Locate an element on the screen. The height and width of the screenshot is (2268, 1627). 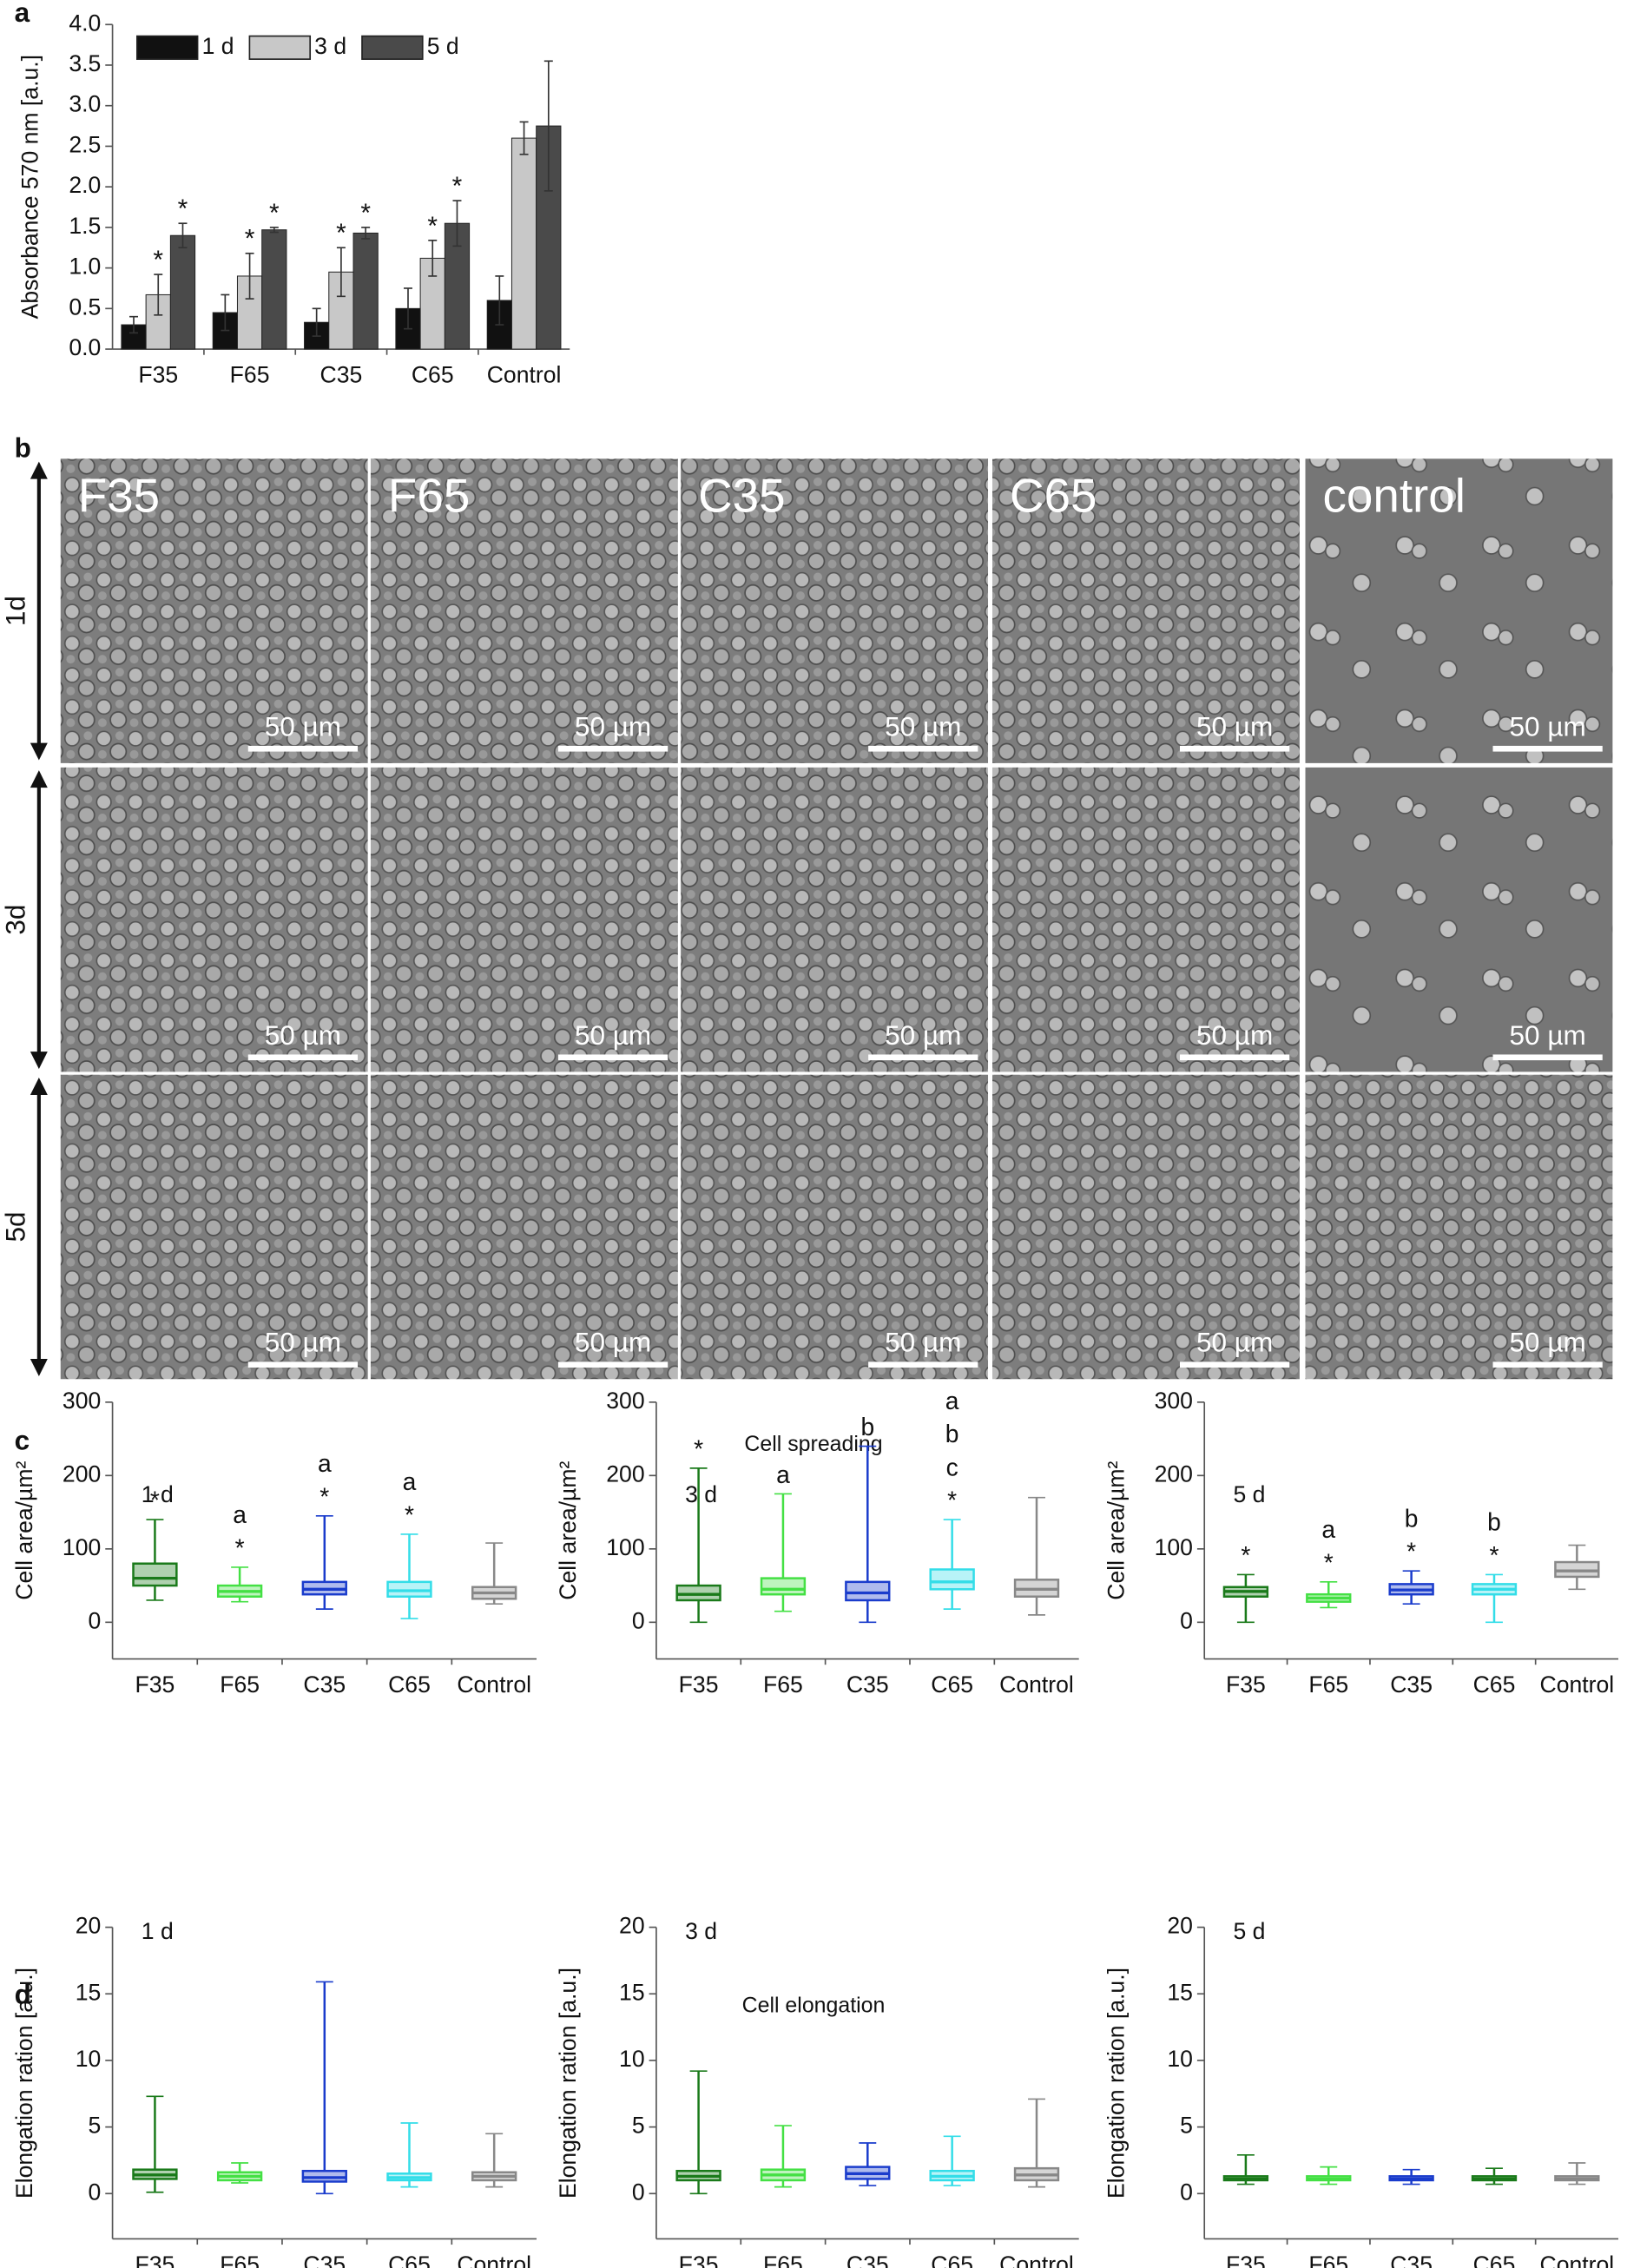
y-tick-label: 1.0 is located at coordinates (85, 267).